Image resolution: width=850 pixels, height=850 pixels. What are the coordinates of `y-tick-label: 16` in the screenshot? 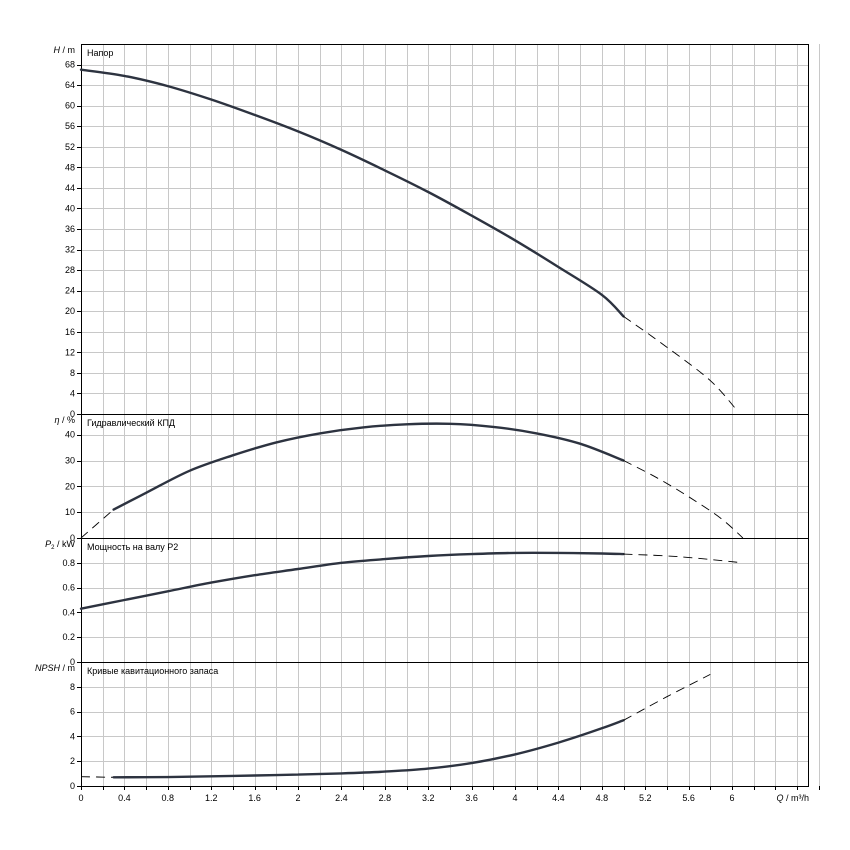 It's located at (70, 332).